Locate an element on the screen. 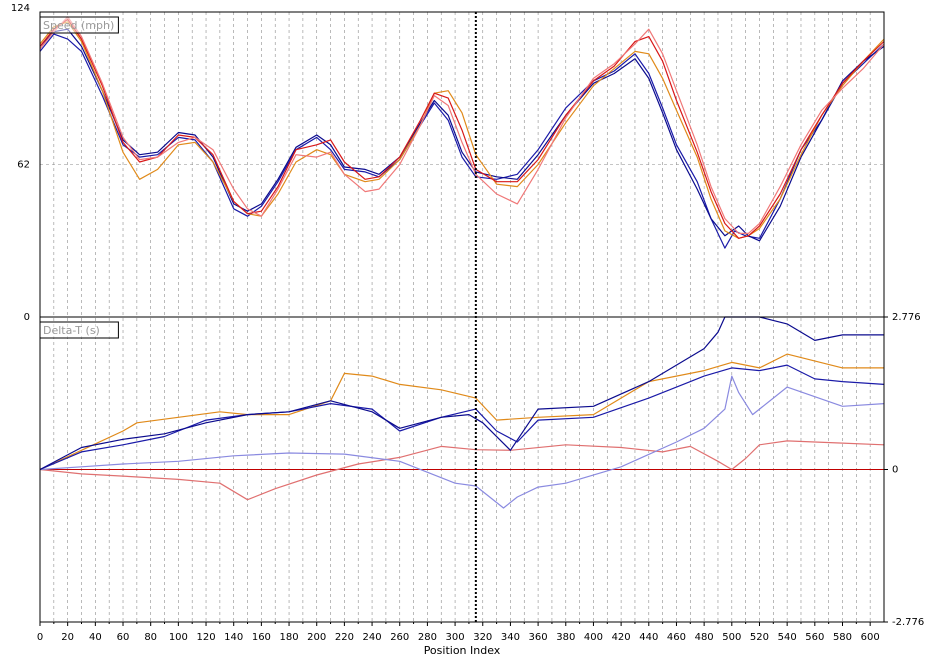  x-tick-label: 260 is located at coordinates (399, 637).